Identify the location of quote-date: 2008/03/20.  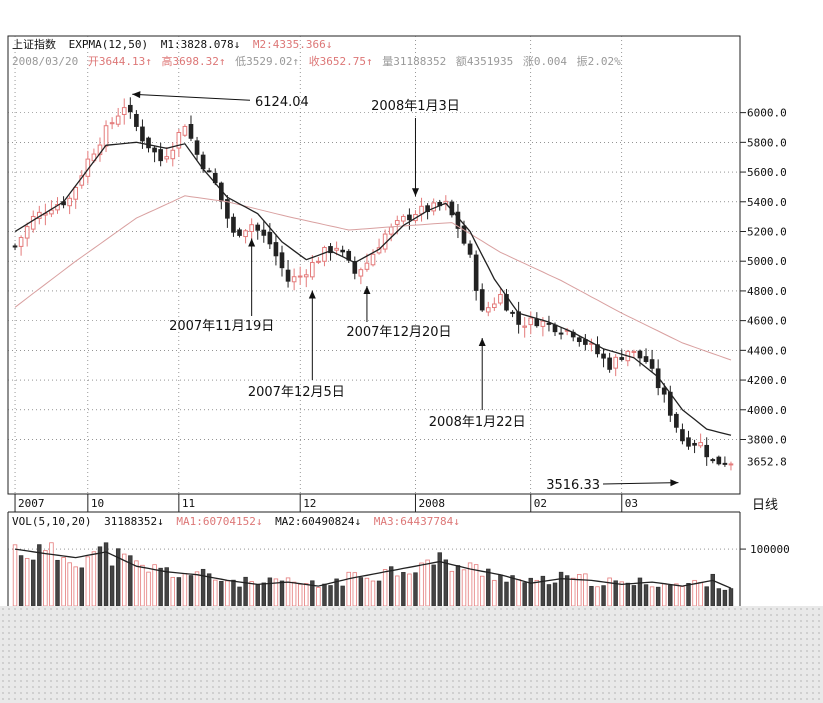
(45, 61).